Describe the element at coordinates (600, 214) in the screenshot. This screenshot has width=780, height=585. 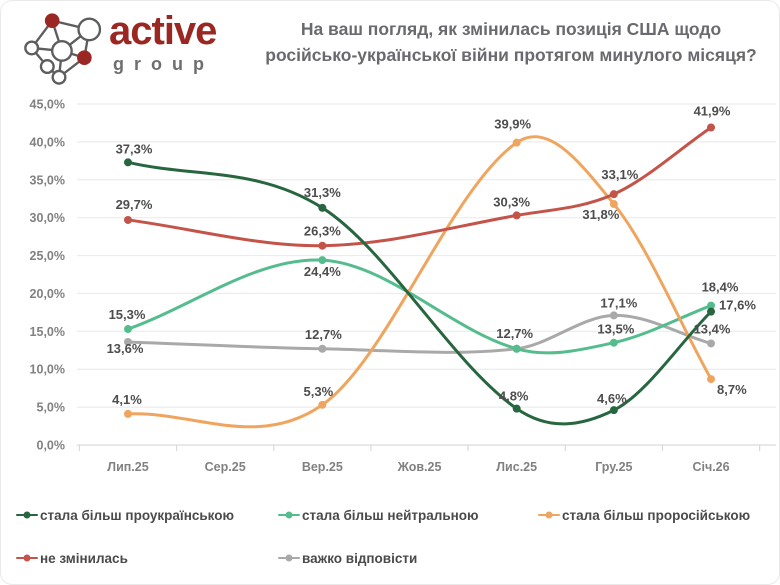
I see `data-point-label: 31,8%` at that location.